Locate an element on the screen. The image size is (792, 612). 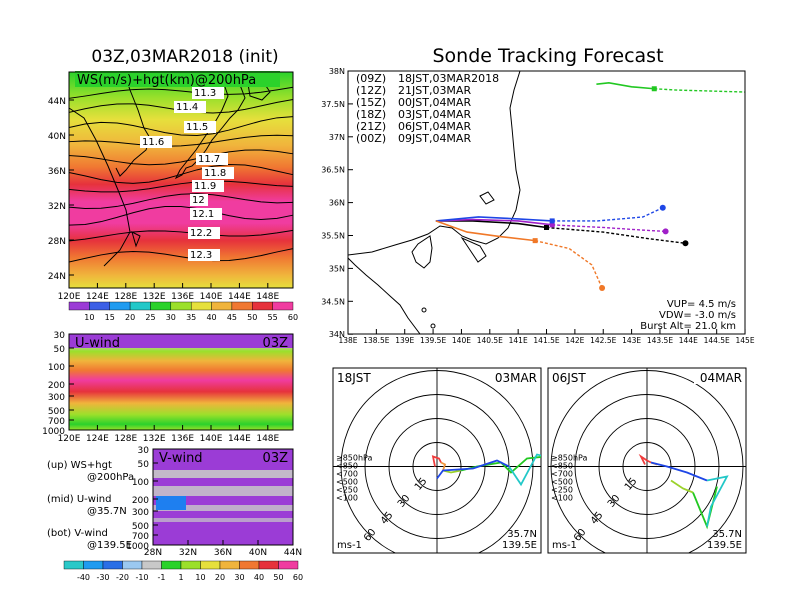
u-lon-label: 124E is located at coordinates (97, 439).